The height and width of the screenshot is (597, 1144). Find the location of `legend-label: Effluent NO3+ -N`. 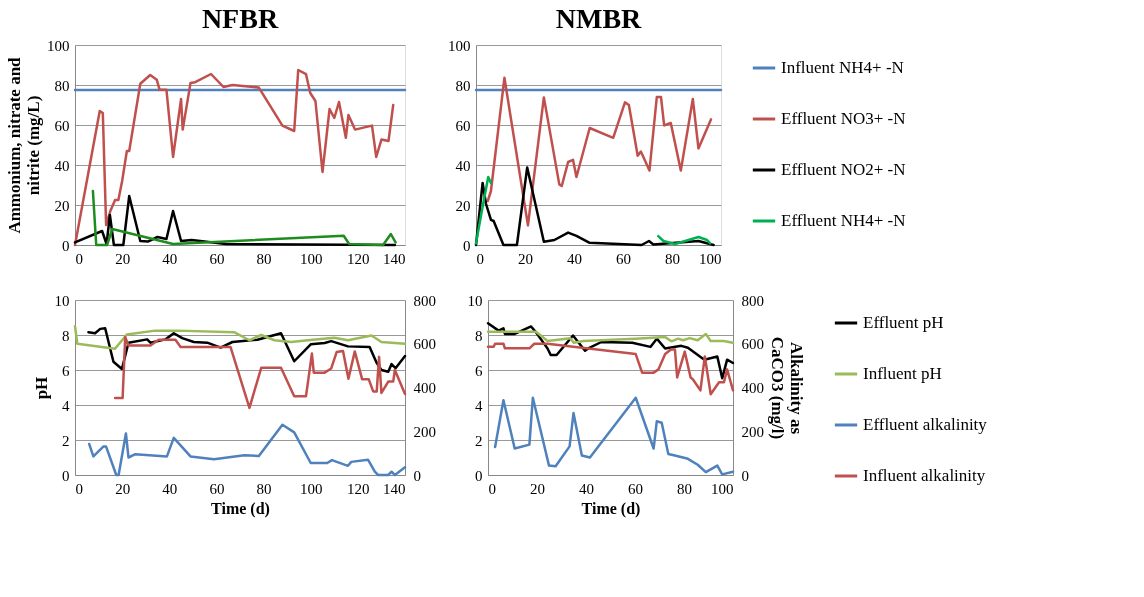

legend-label: Effluent NO3+ -N is located at coordinates (843, 118).